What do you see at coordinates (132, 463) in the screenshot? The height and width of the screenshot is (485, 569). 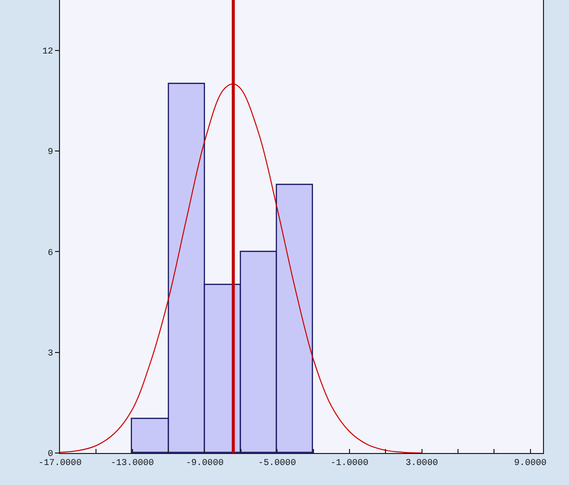 I see `x-tick-label: -13.0000` at bounding box center [132, 463].